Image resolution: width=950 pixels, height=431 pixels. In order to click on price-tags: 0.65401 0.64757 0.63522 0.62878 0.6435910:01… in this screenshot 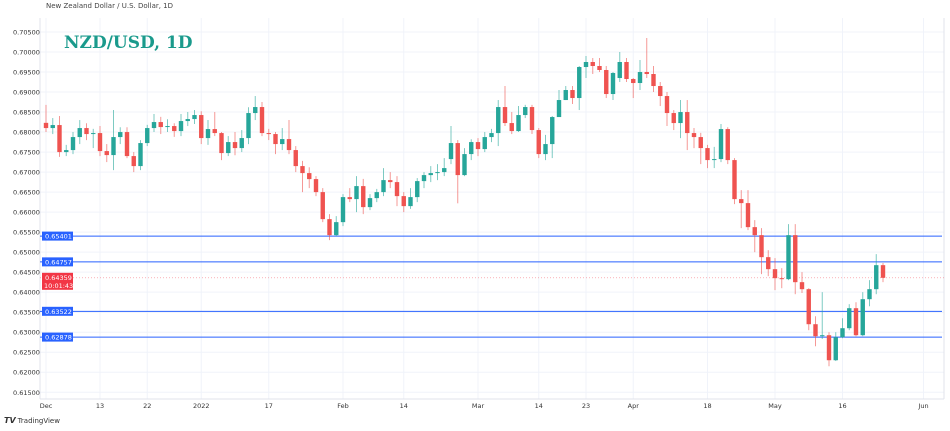, I will do `click(57, 286)`.